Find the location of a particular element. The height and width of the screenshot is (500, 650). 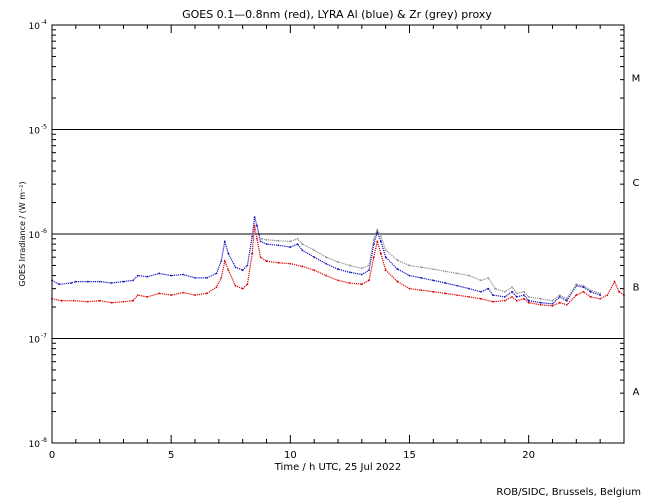

flare-class-label: C is located at coordinates (636, 183).